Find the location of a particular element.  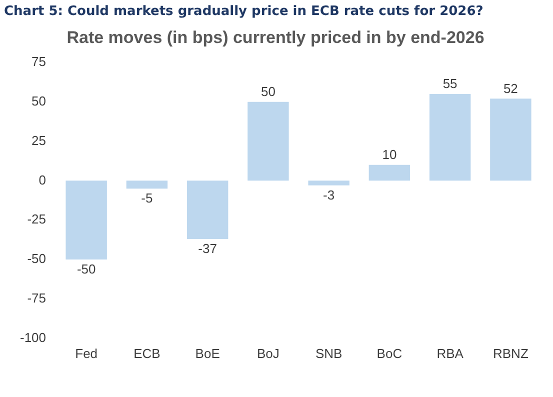

y-tick-label: 0 is located at coordinates (42, 180).